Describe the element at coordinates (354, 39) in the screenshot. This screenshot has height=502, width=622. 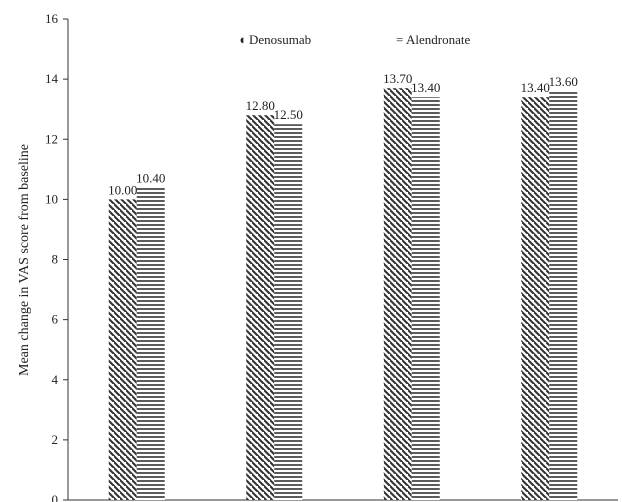
I see `legend: ◖ Denosumab = Alendronate` at that location.